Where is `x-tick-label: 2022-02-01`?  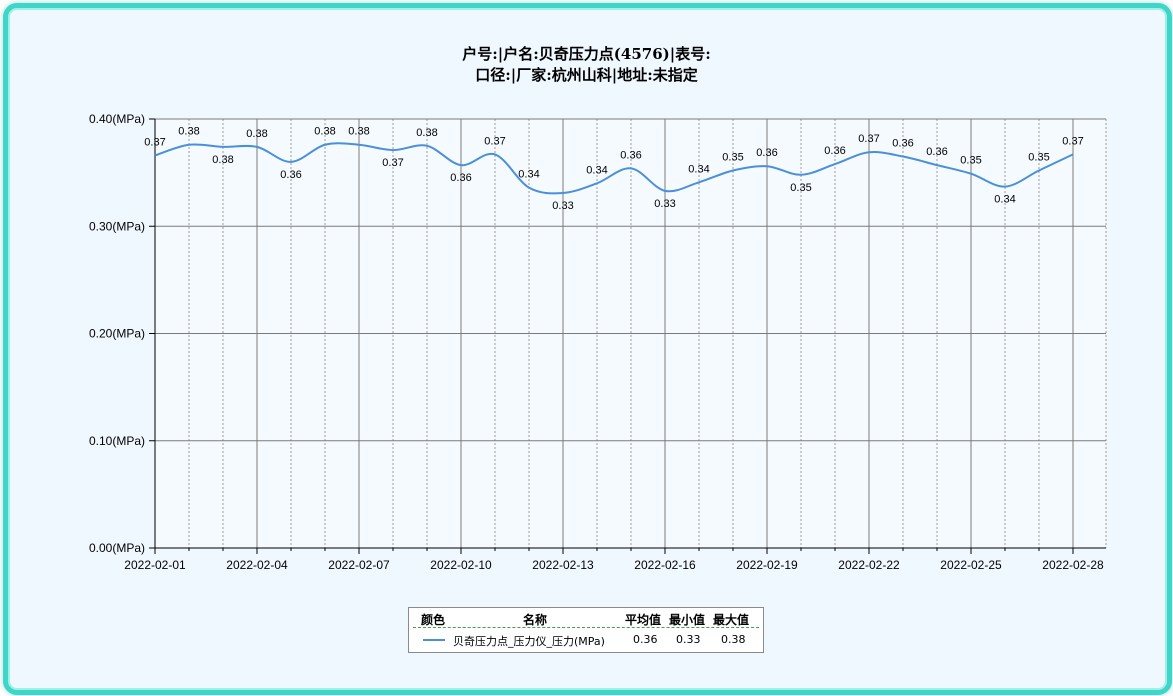
x-tick-label: 2022-02-01 is located at coordinates (155, 565).